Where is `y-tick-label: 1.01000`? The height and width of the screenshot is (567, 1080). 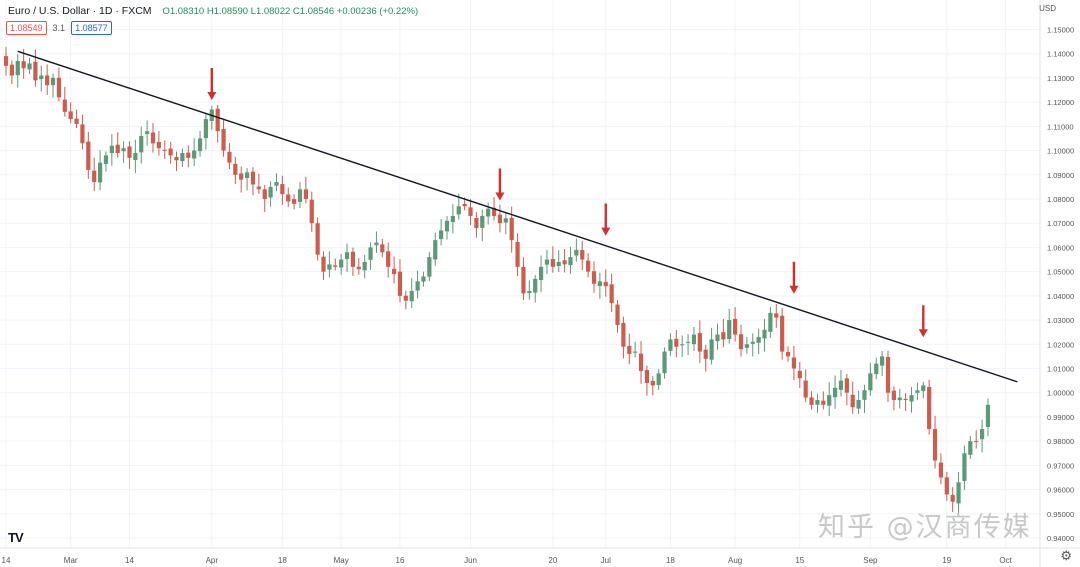 y-tick-label: 1.01000 is located at coordinates (1060, 369).